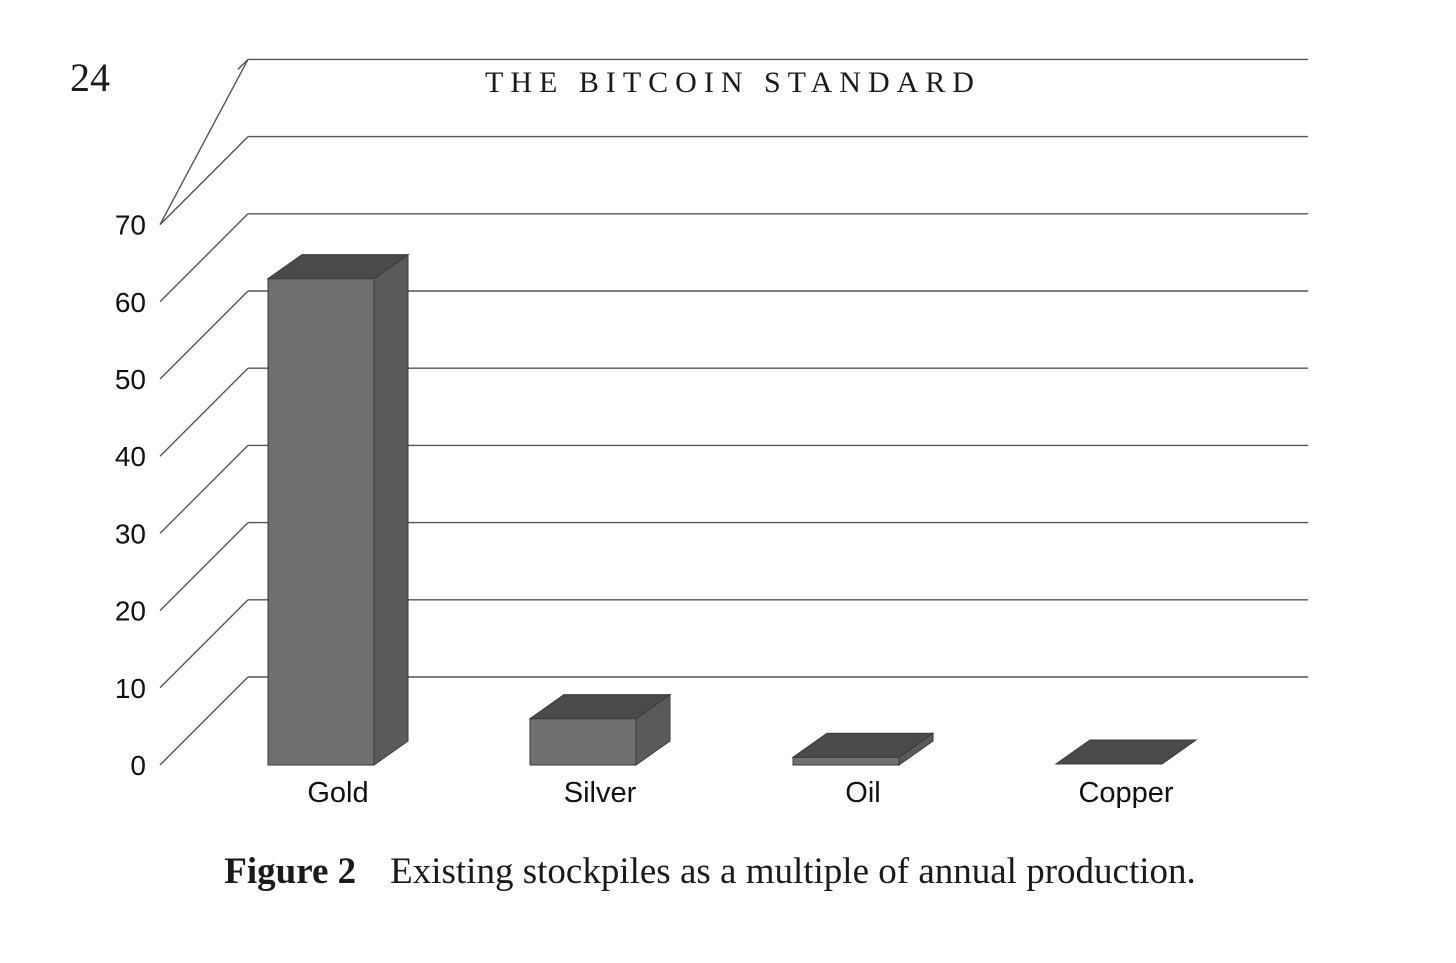 Image resolution: width=1456 pixels, height=963 pixels. I want to click on bar-copper, so click(1126, 752).